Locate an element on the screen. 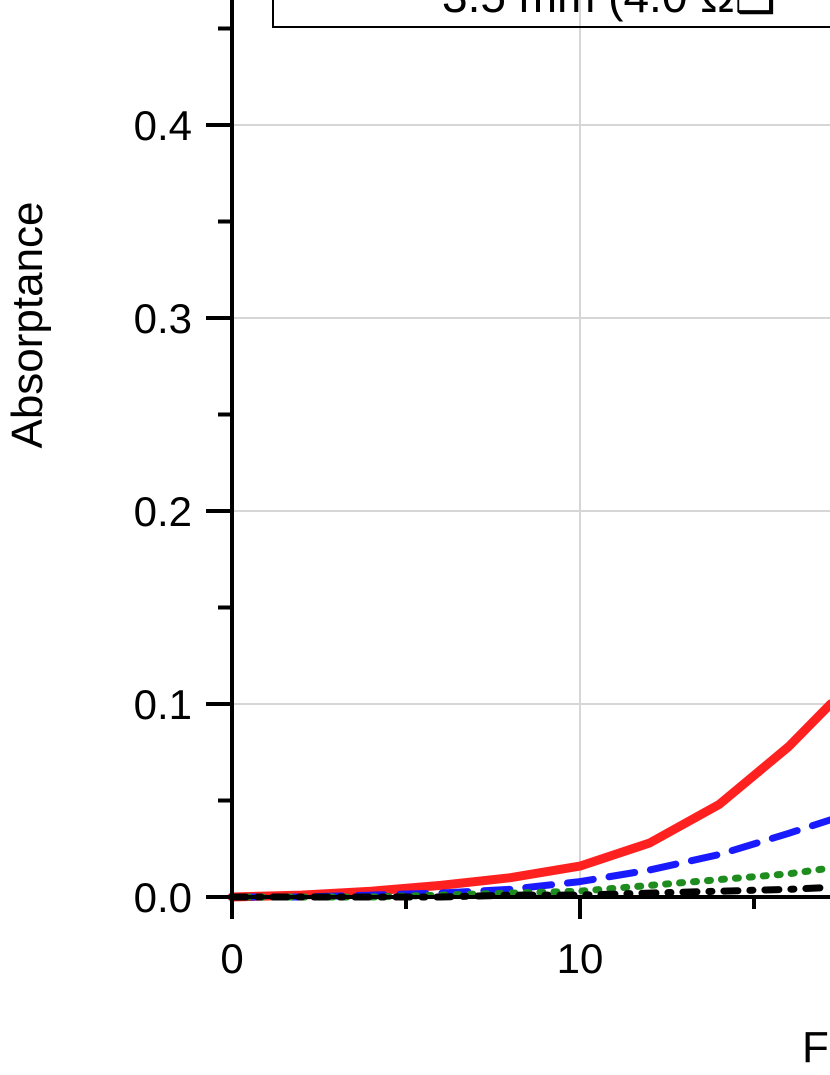 The image size is (830, 1075). x-tick-label: 10 is located at coordinates (580, 958).